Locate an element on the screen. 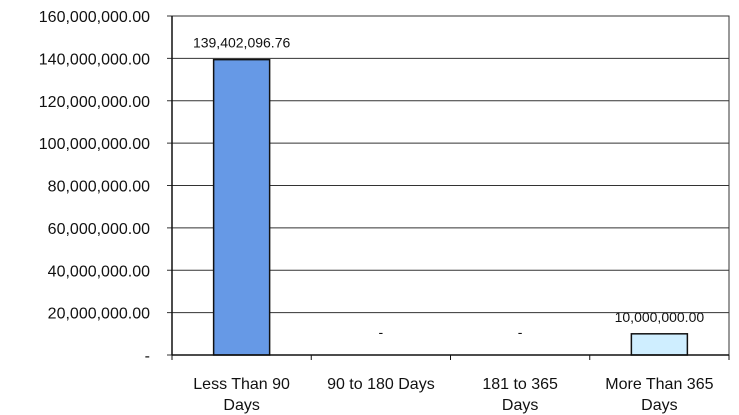 Image resolution: width=739 pixels, height=415 pixels. y-tick-label: 80,000,000.00 is located at coordinates (99, 187).